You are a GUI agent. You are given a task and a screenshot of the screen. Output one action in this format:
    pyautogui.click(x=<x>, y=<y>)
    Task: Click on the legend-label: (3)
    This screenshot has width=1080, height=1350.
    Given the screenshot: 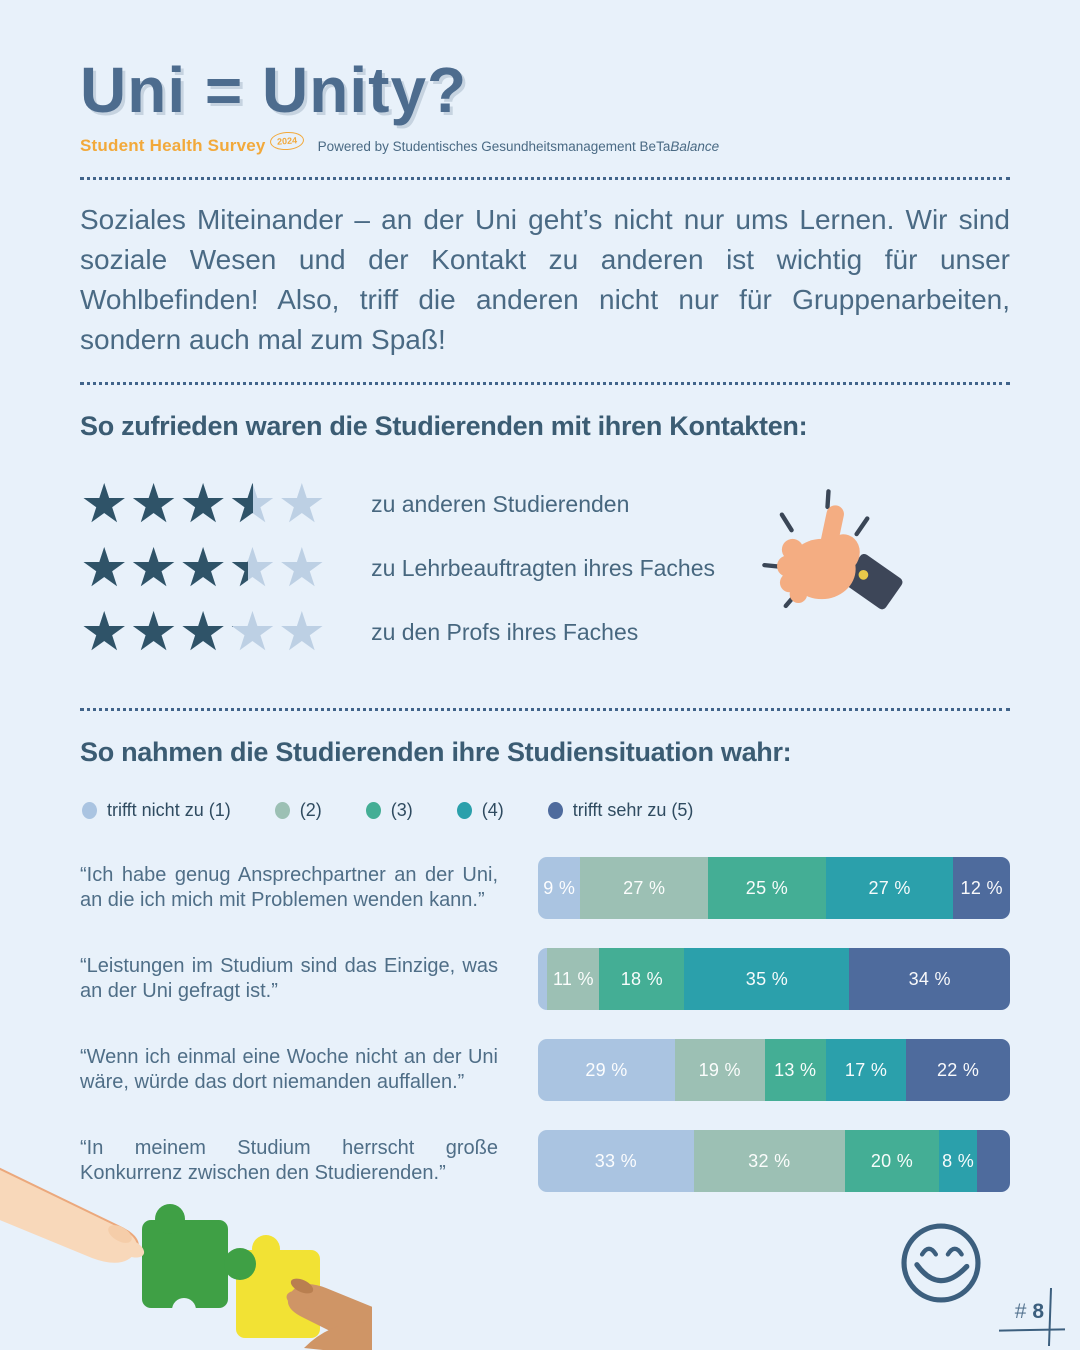 What is the action you would take?
    pyautogui.click(x=401, y=810)
    